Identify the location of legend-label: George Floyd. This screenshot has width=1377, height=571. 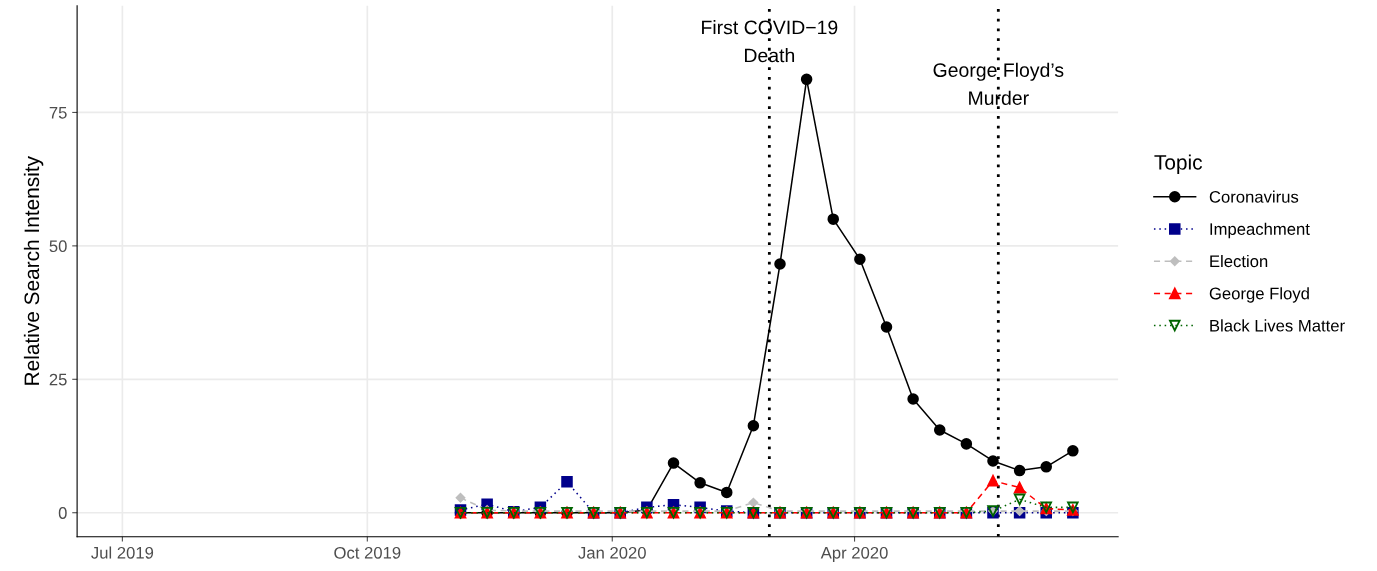
(1259, 295).